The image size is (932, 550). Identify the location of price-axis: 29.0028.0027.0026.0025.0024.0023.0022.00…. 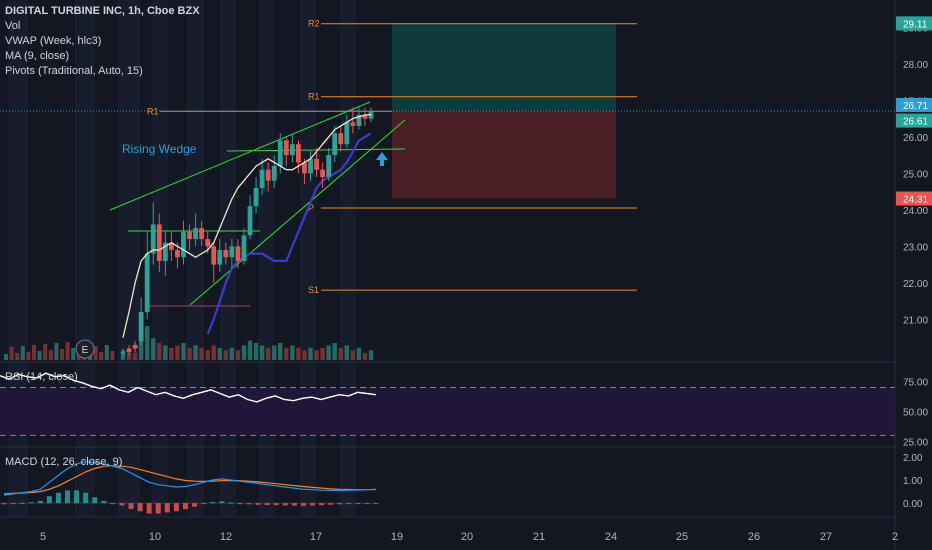
(914, 275).